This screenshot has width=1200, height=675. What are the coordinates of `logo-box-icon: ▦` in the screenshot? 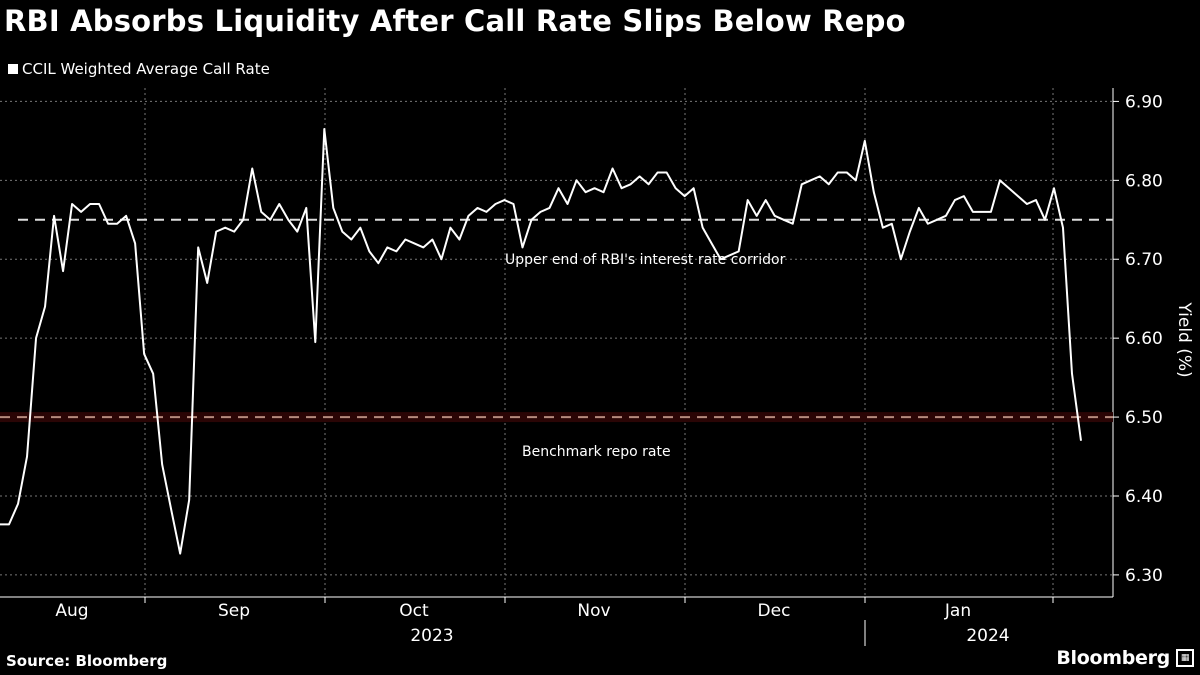 It's located at (1185, 658).